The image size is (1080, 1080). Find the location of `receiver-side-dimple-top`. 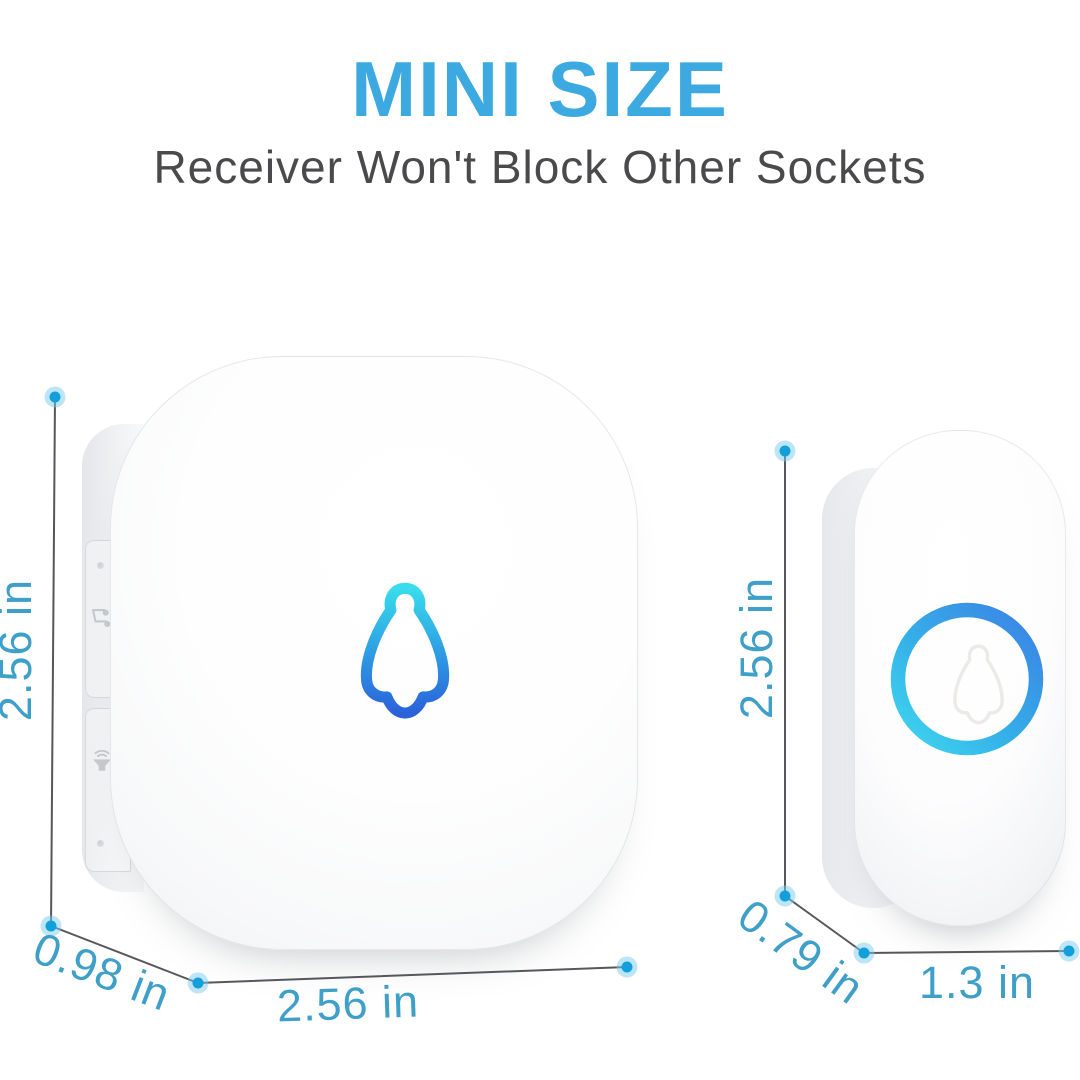

receiver-side-dimple-top is located at coordinates (100, 565).